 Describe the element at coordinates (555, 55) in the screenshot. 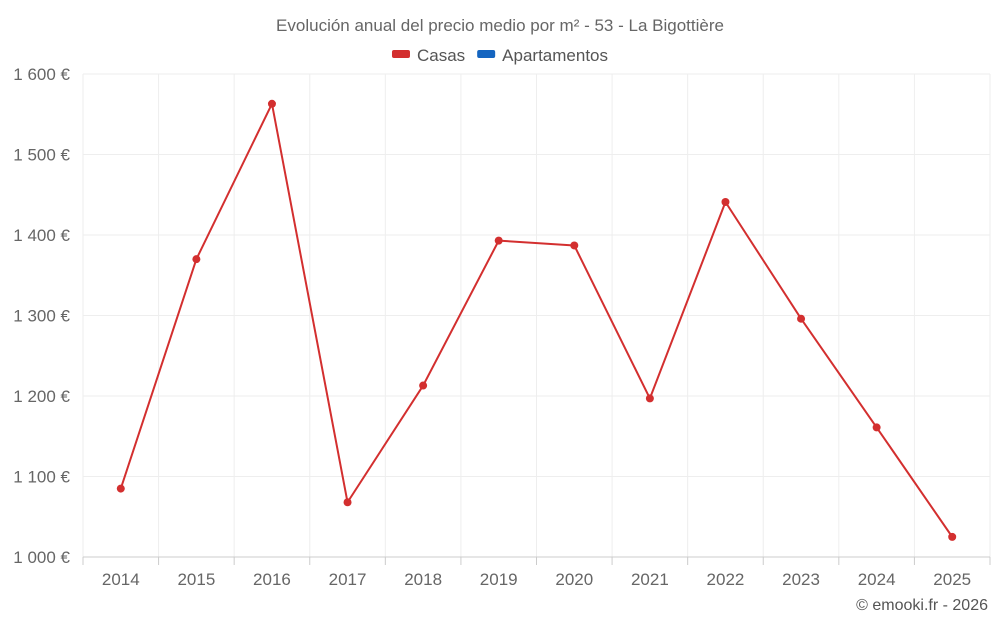

I see `legend-label: Apartamentos` at that location.